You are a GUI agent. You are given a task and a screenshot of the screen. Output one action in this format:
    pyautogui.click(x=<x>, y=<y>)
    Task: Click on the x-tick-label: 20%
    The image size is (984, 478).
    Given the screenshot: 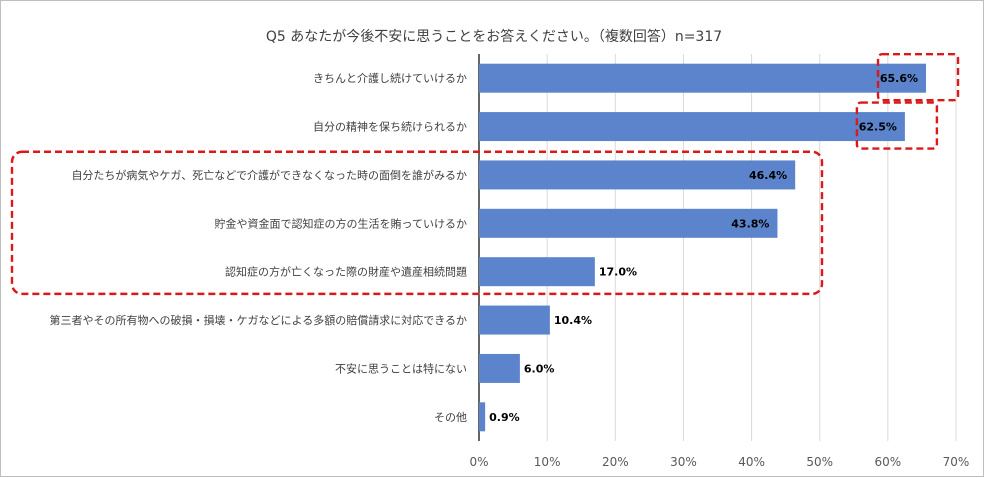 What is the action you would take?
    pyautogui.click(x=615, y=462)
    